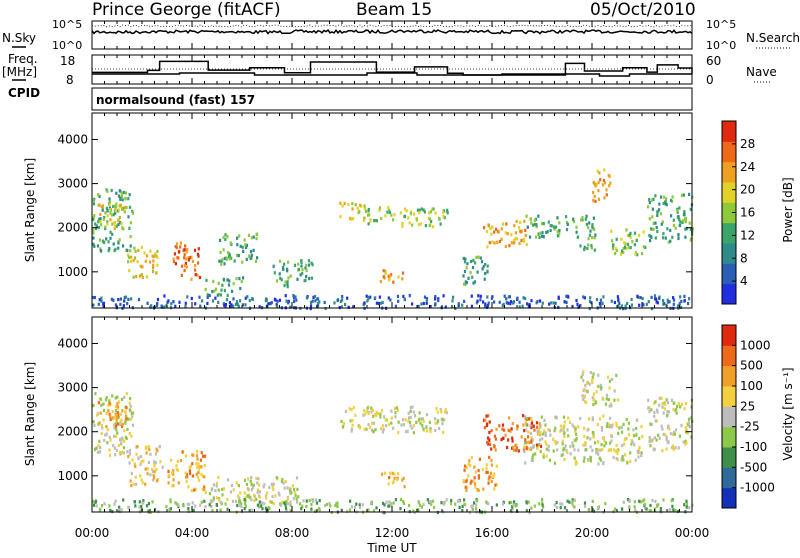 The image size is (800, 558). Describe the element at coordinates (72, 476) in the screenshot. I see `y-tick-label: 1000` at that location.